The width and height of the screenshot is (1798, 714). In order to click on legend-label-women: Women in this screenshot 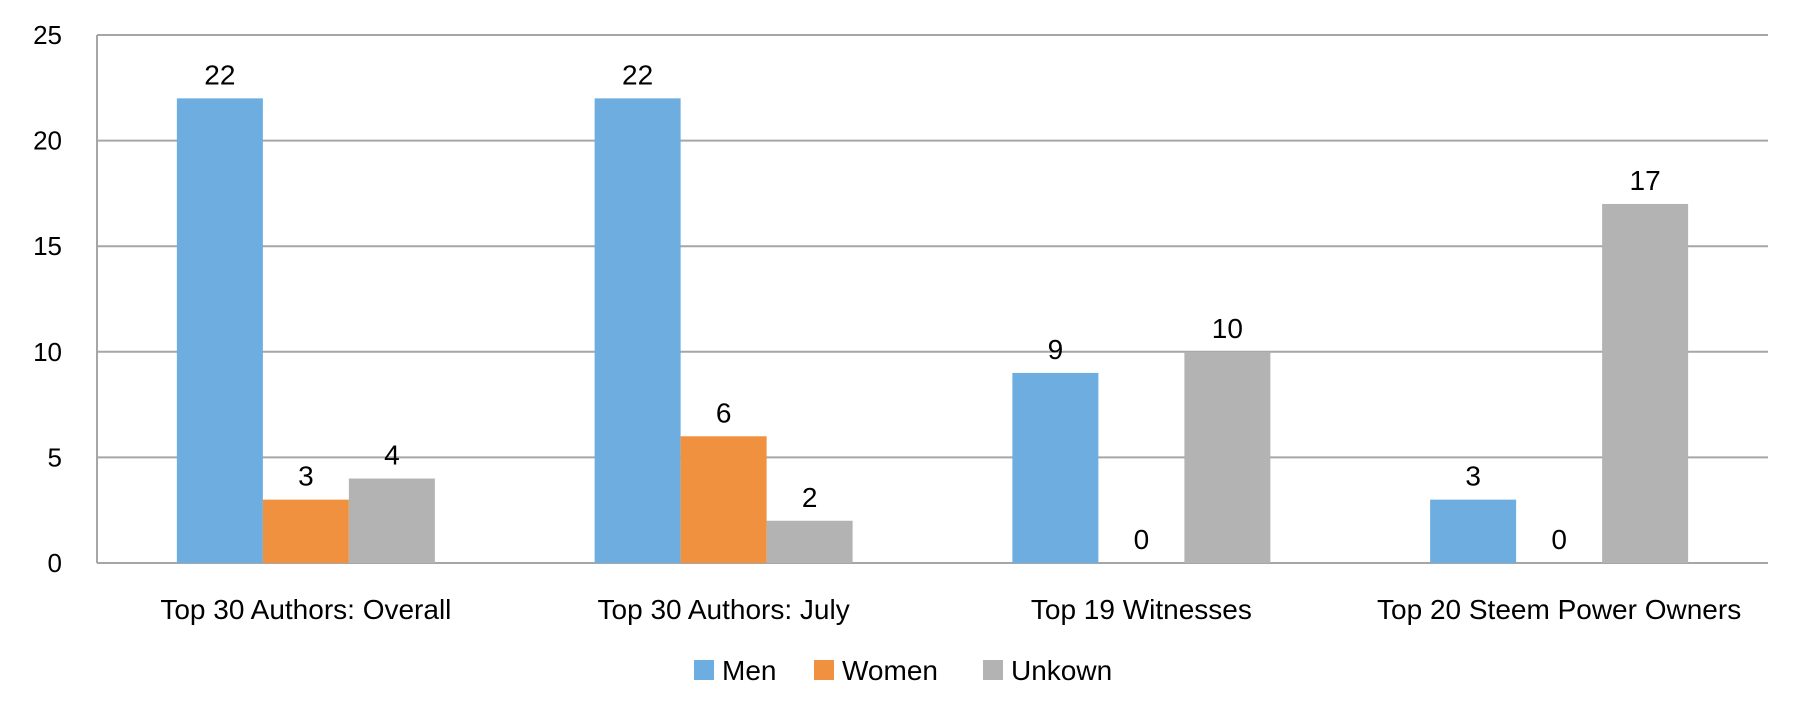, I will do `click(890, 670)`.